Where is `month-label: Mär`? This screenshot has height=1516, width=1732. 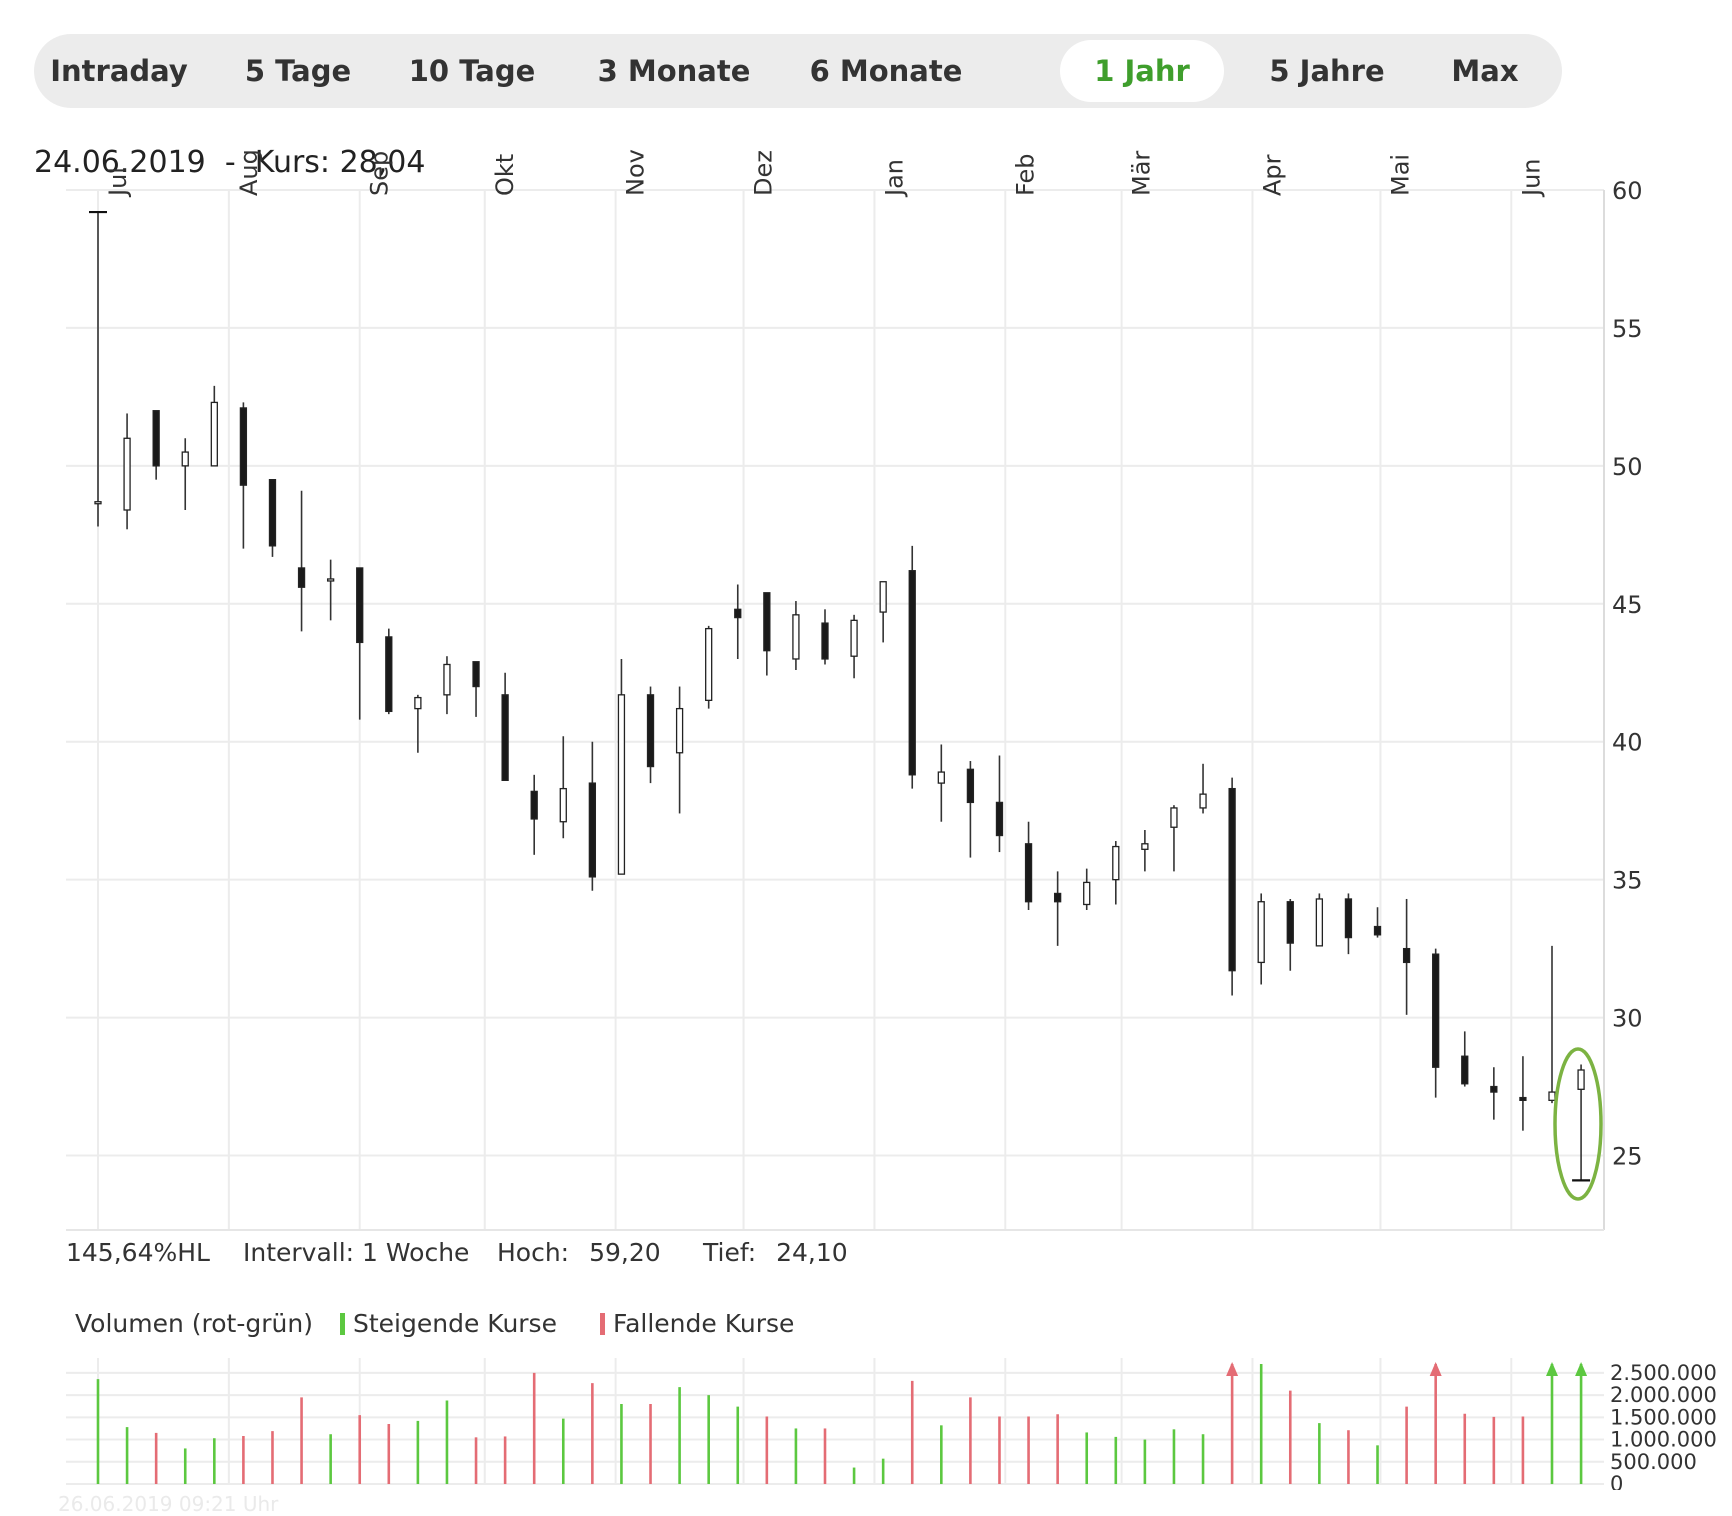 month-label: Mär is located at coordinates (1142, 173).